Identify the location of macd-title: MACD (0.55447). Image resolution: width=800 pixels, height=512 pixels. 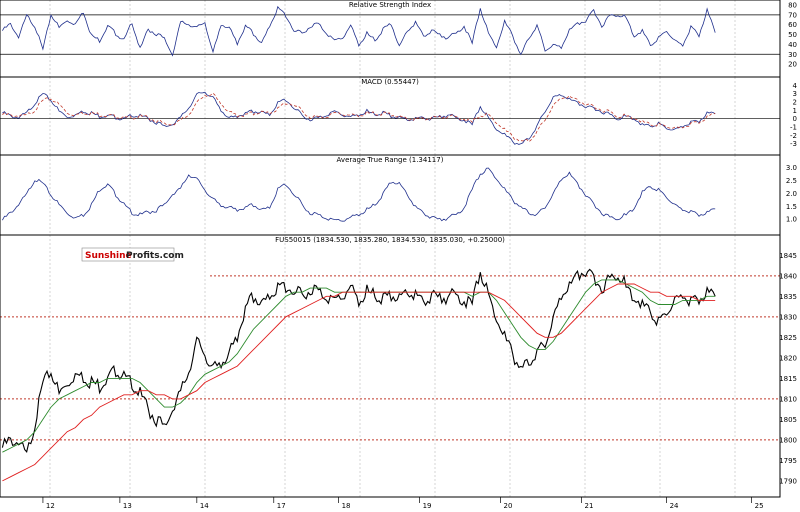
(390, 82).